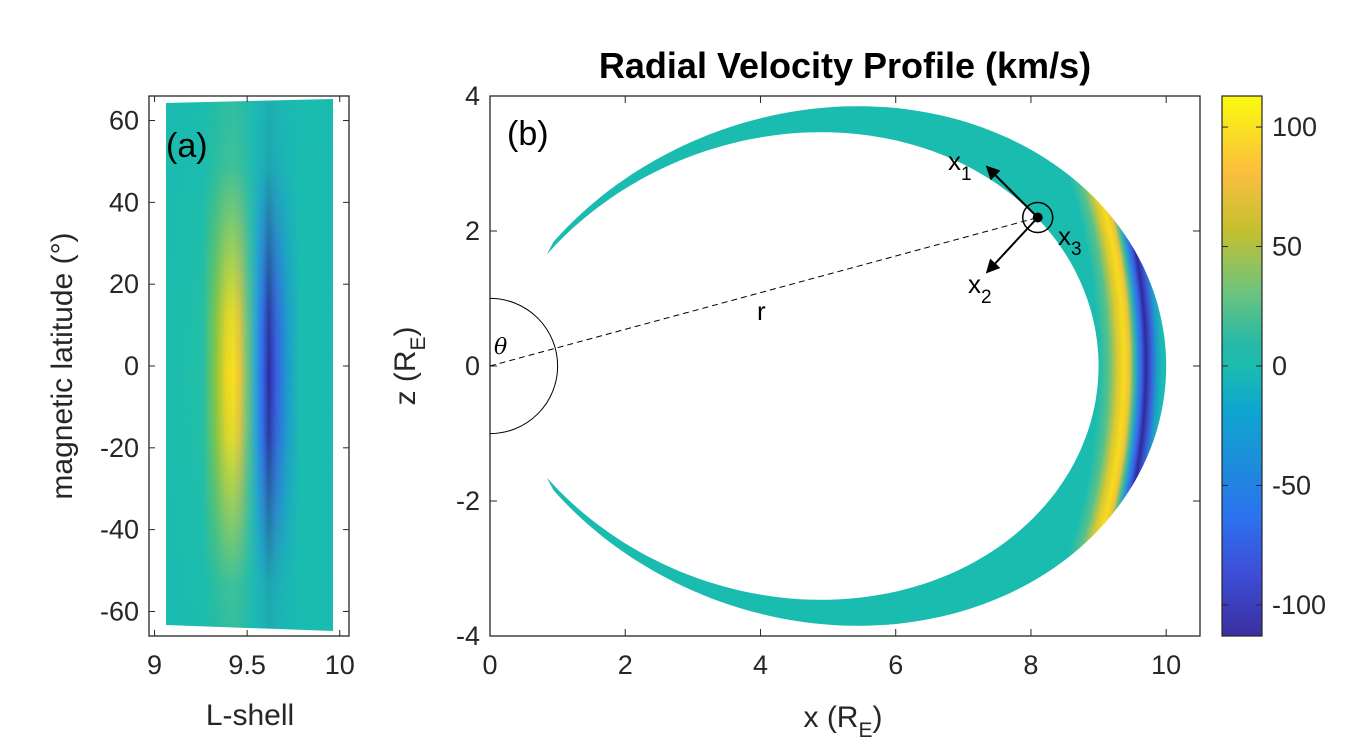 The image size is (1350, 750). I want to click on x3-out-of-plane-circle, so click(1037, 217).